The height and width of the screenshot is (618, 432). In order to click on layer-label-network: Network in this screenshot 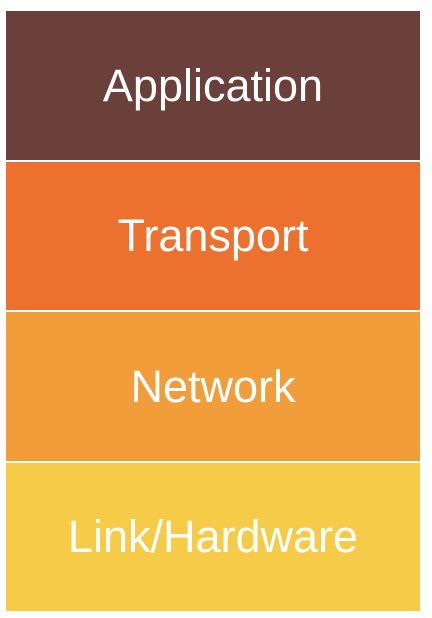, I will do `click(213, 386)`.